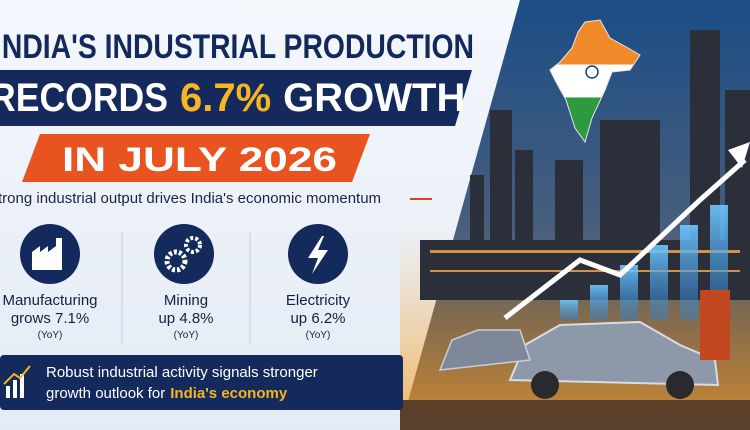 The height and width of the screenshot is (430, 750). Describe the element at coordinates (199, 160) in the screenshot. I see `headline-line3: IN JULY 2026` at that location.